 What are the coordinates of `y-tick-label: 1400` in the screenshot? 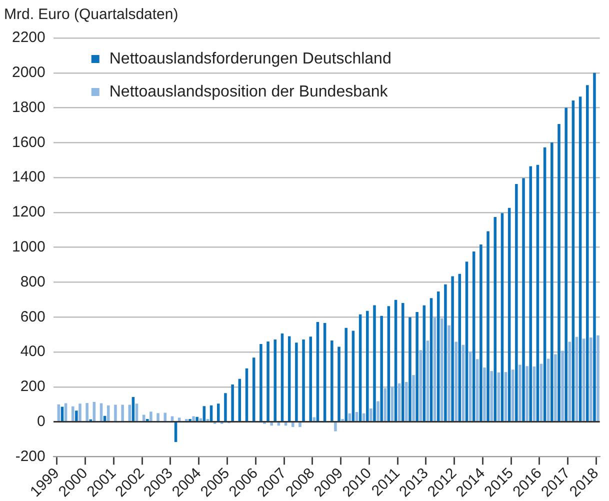 It's located at (29, 177).